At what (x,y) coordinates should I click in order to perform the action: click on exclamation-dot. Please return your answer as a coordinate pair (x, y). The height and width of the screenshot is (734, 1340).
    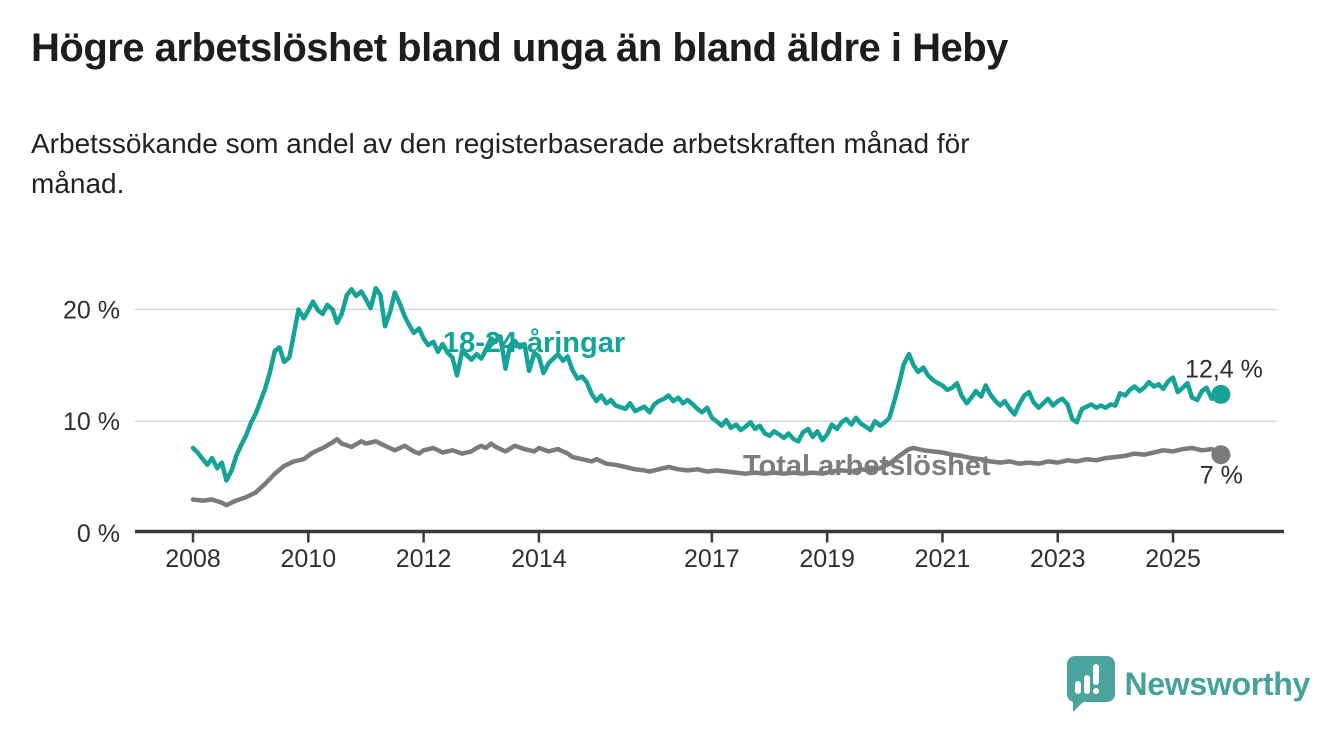
    Looking at the image, I should click on (1095, 691).